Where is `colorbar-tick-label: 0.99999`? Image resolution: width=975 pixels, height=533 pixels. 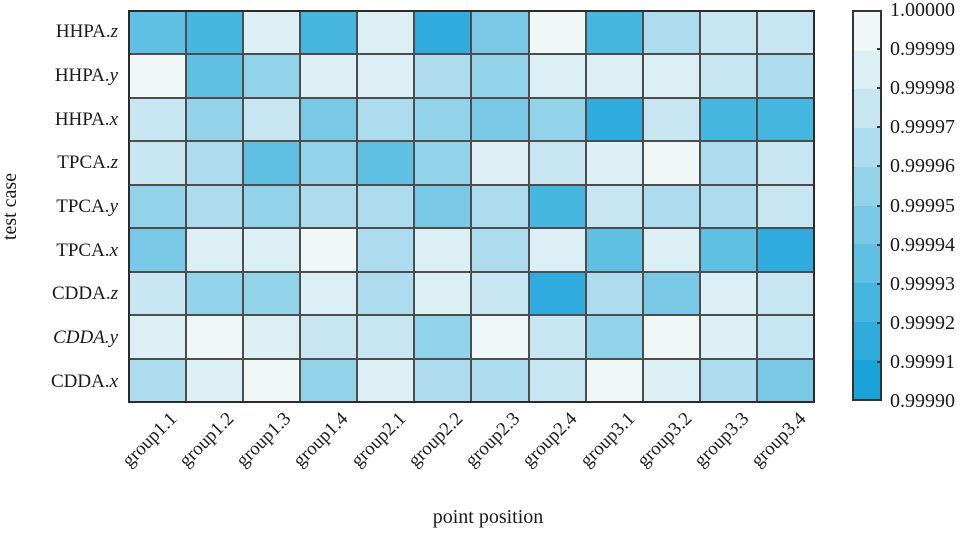 colorbar-tick-label: 0.99999 is located at coordinates (922, 49).